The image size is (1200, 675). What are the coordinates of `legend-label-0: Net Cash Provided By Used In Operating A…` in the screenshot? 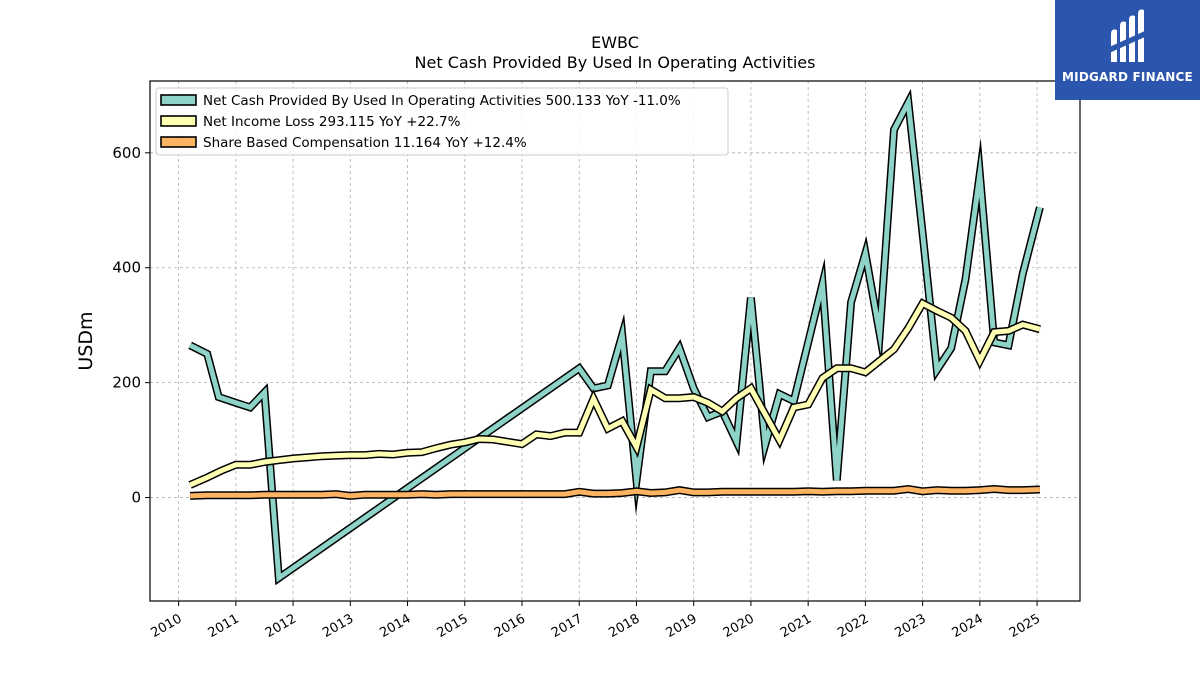 It's located at (442, 101).